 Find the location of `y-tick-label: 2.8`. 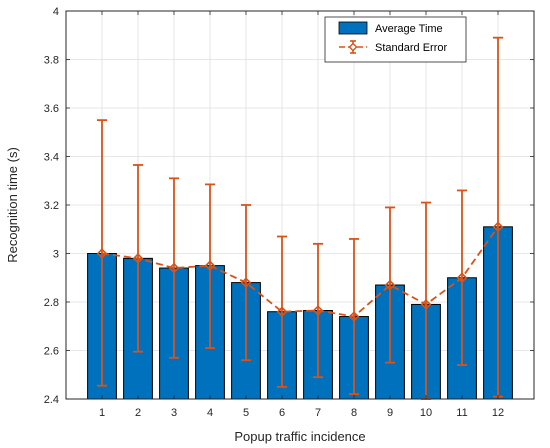

y-tick-label: 2.8 is located at coordinates (51, 303).